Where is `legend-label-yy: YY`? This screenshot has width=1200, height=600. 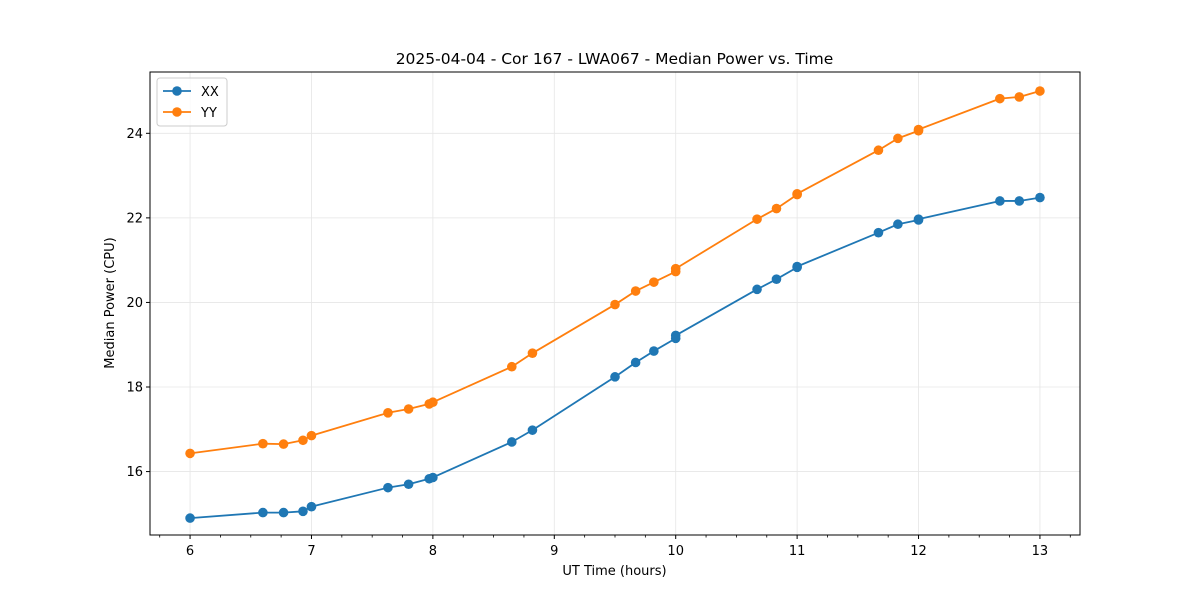 legend-label-yy: YY is located at coordinates (208, 113).